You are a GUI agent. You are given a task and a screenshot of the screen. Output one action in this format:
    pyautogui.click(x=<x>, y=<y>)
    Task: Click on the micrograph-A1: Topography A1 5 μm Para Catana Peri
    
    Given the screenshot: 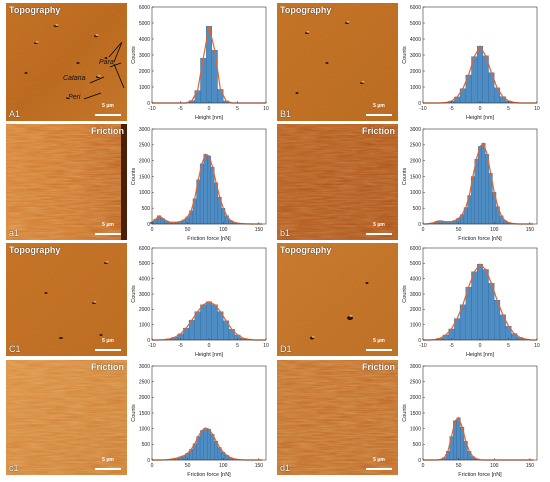 What is the action you would take?
    pyautogui.click(x=66, y=62)
    